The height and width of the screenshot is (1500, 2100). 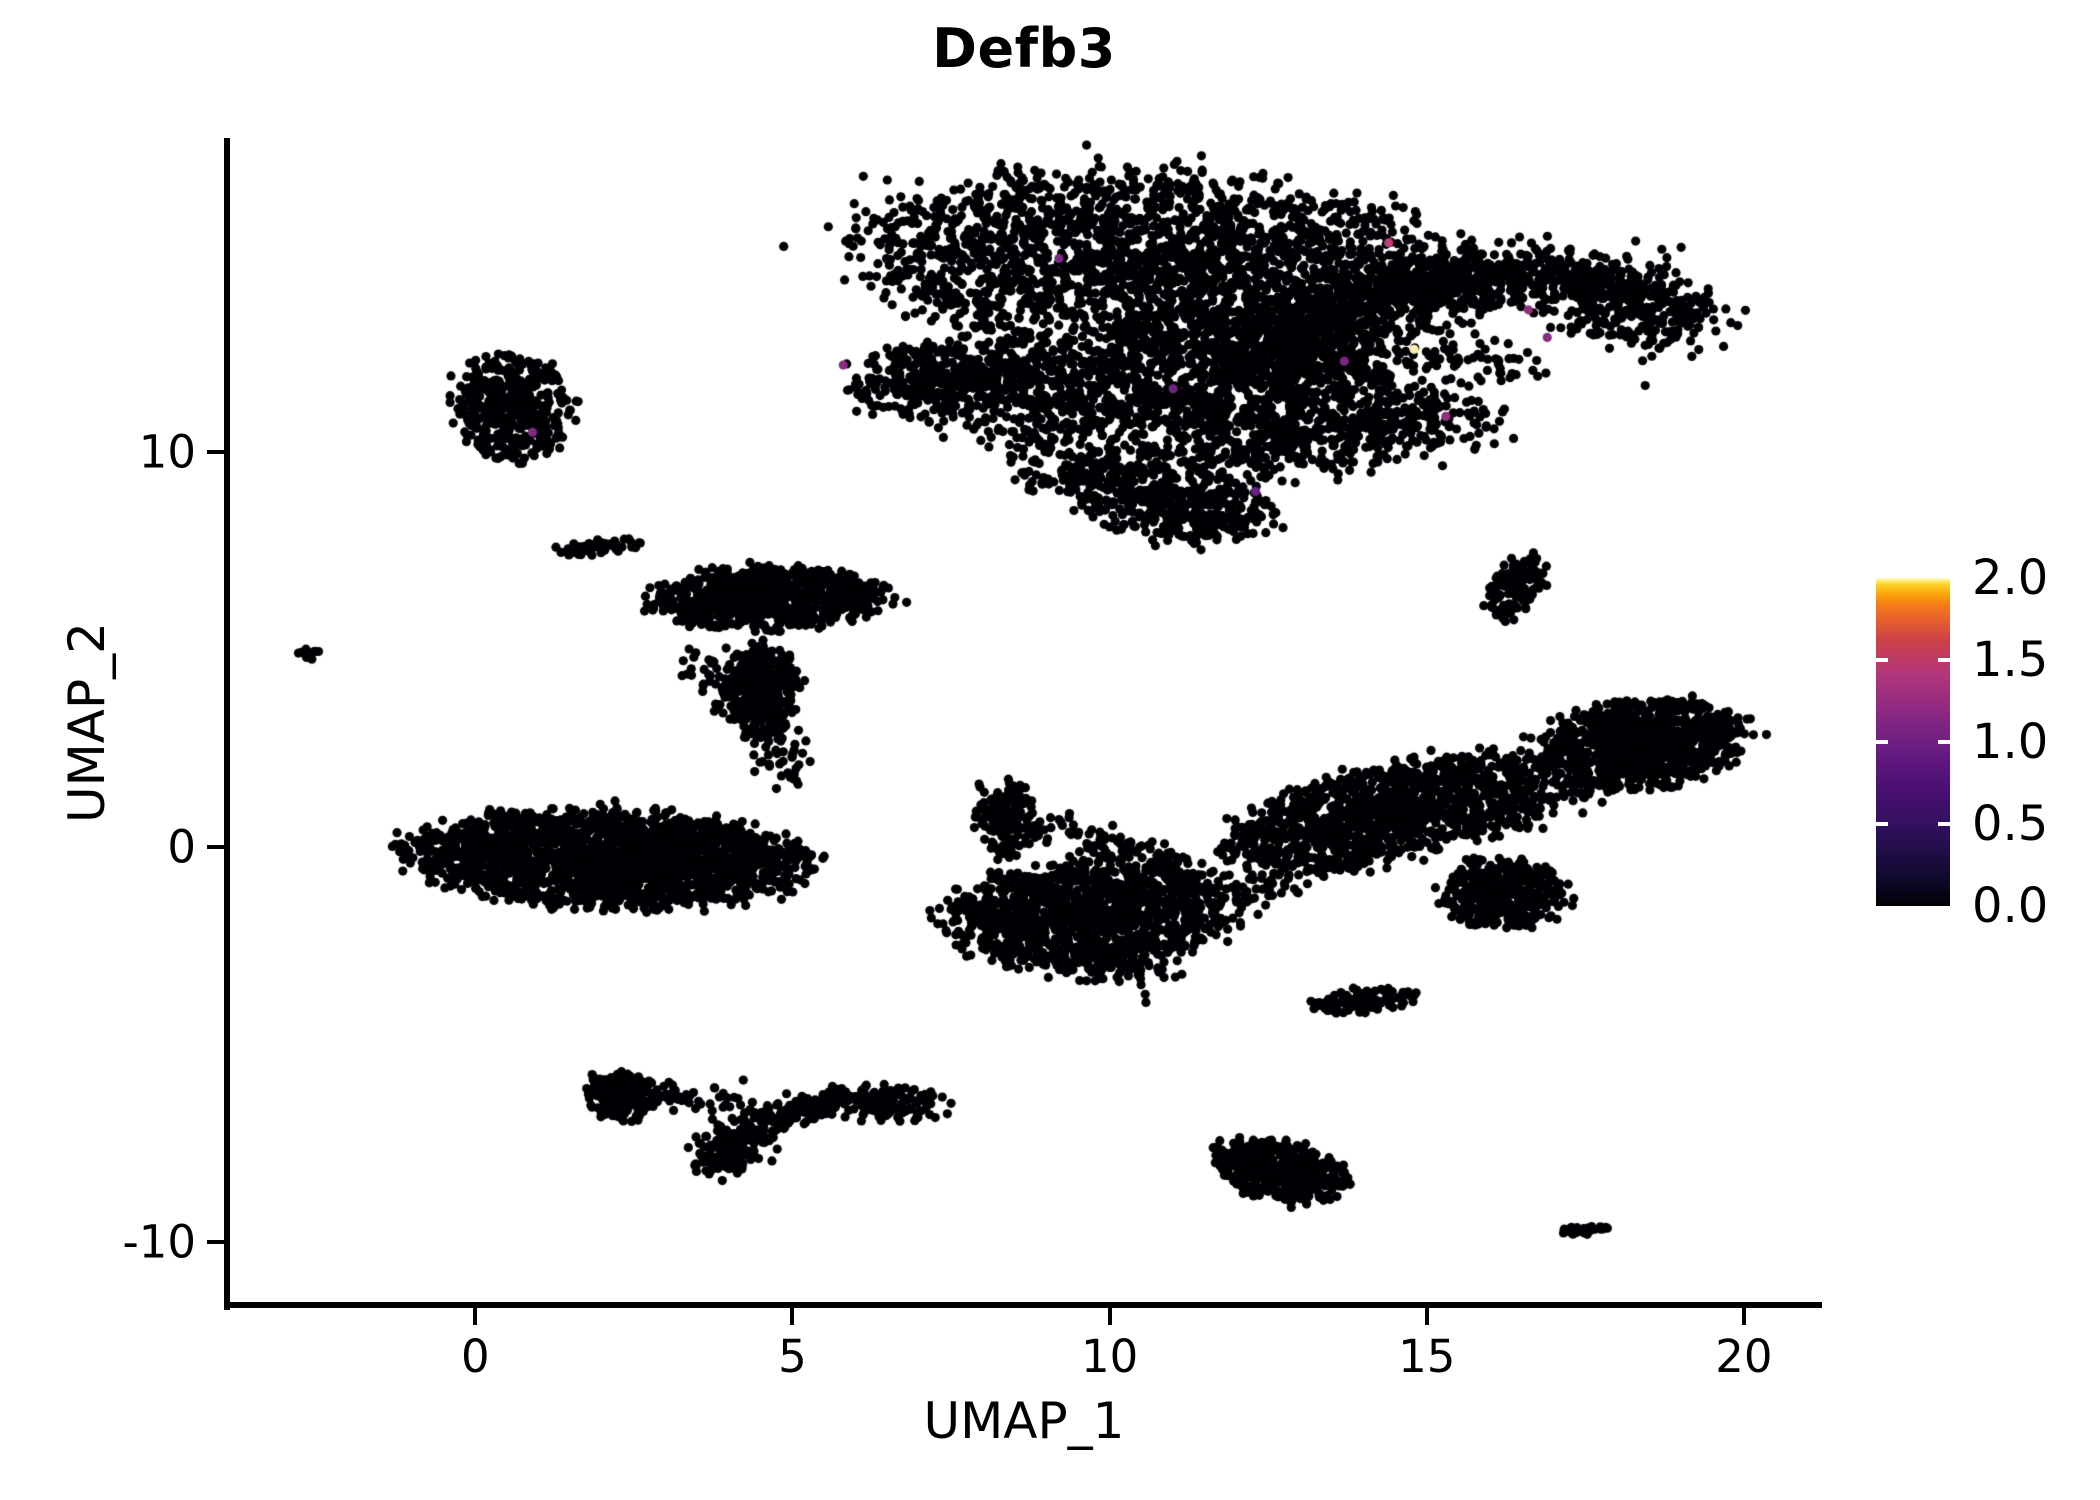 What do you see at coordinates (1024, 1421) in the screenshot?
I see `x-axis-label: UMAP_1` at bounding box center [1024, 1421].